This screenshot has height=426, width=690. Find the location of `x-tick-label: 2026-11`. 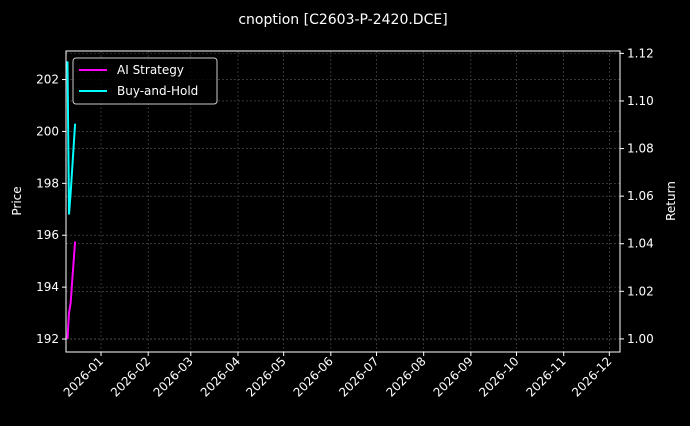

x-tick-label: 2026-11 is located at coordinates (545, 376).